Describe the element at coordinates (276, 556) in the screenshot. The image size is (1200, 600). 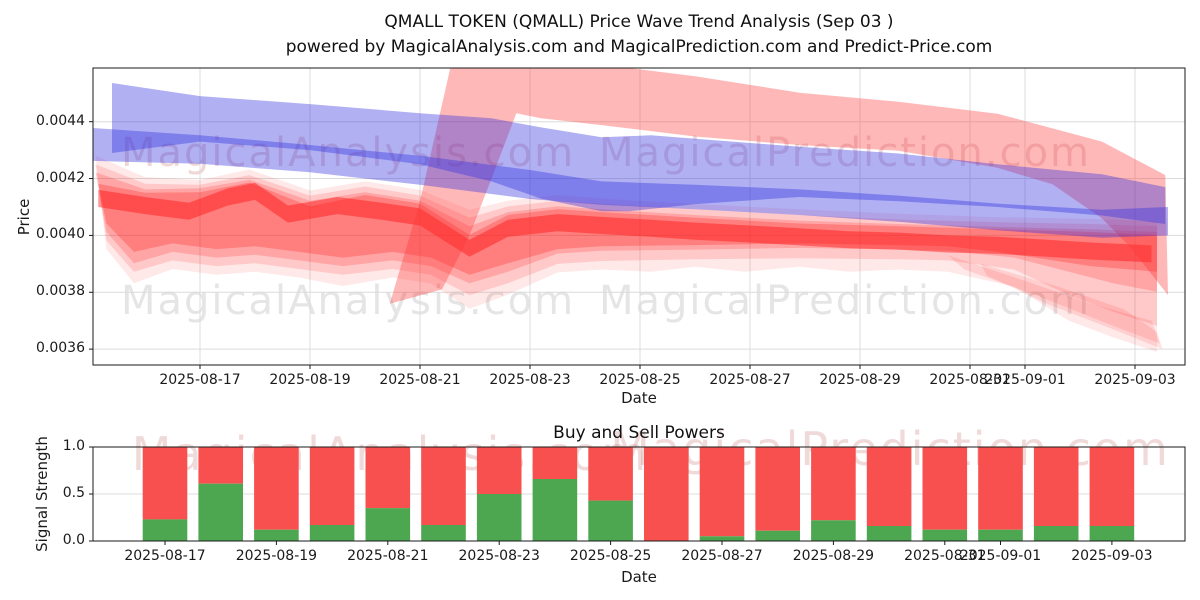
I see `power-xtick-label: 2025-08-19` at that location.